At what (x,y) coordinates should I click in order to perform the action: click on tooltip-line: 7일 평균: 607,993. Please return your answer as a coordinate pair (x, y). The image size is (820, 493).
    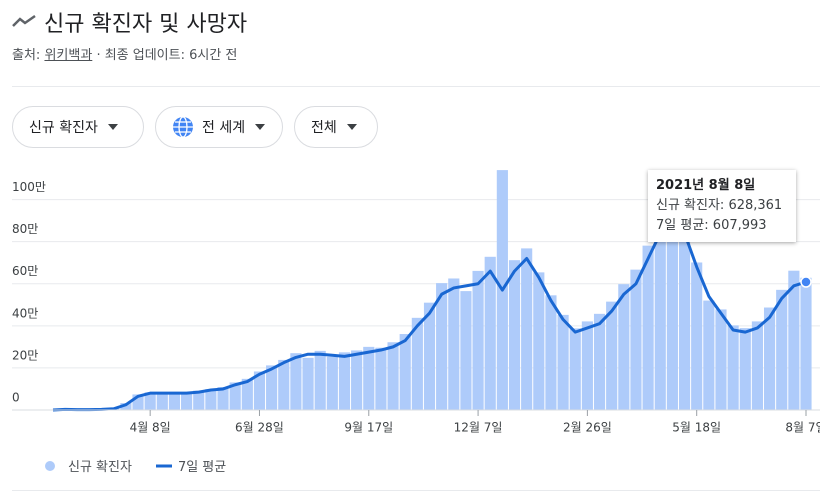
    Looking at the image, I should click on (711, 225).